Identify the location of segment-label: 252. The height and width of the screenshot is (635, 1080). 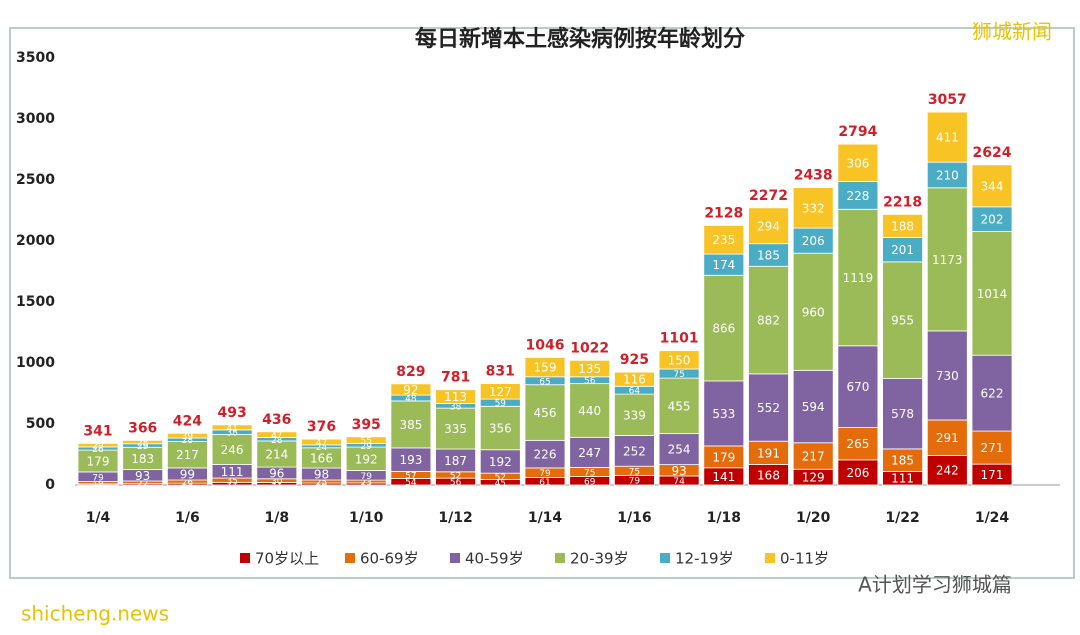
(634, 451).